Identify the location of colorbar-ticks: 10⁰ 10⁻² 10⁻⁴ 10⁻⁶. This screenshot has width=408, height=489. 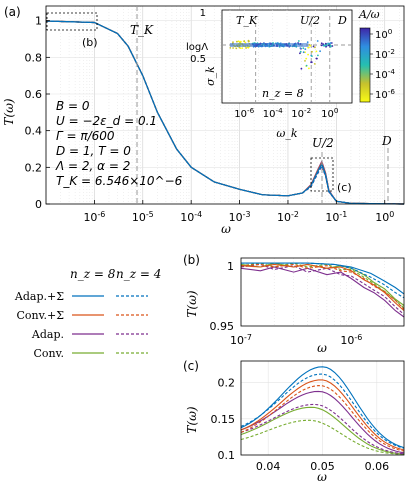
(382, 64).